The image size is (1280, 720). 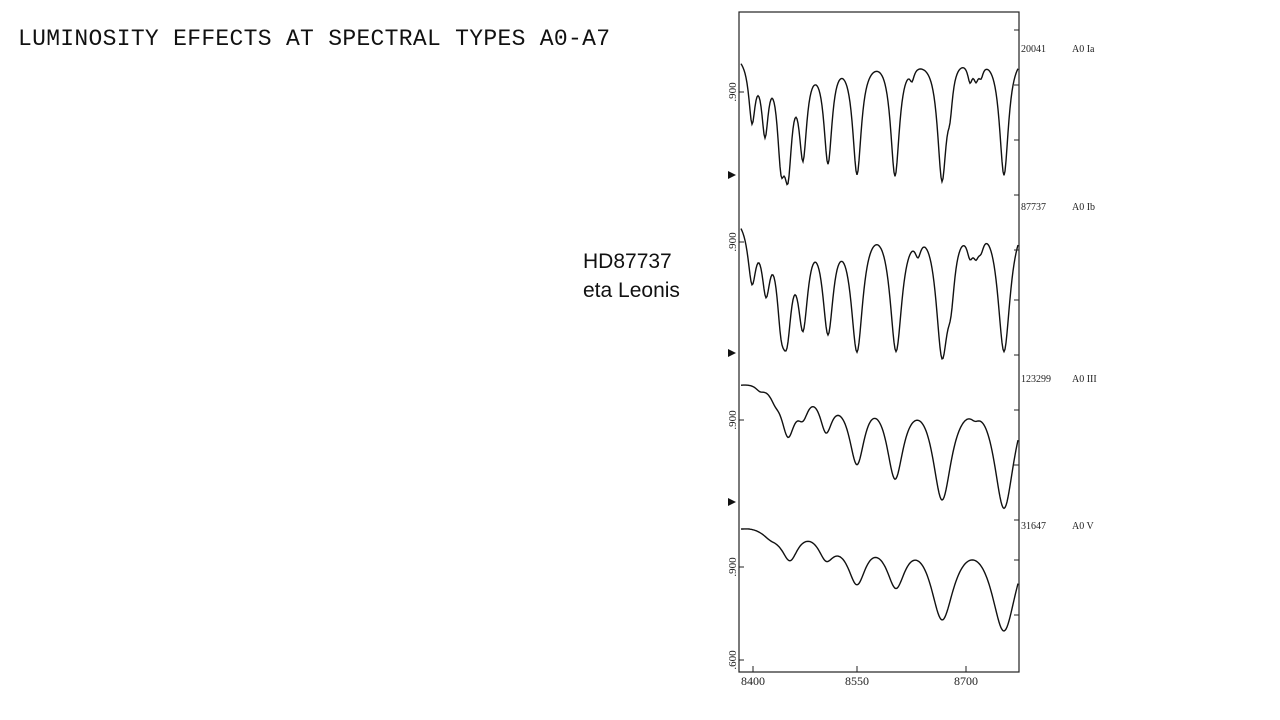 I want to click on spectral-type-label: A0 III, so click(x=1084, y=379).